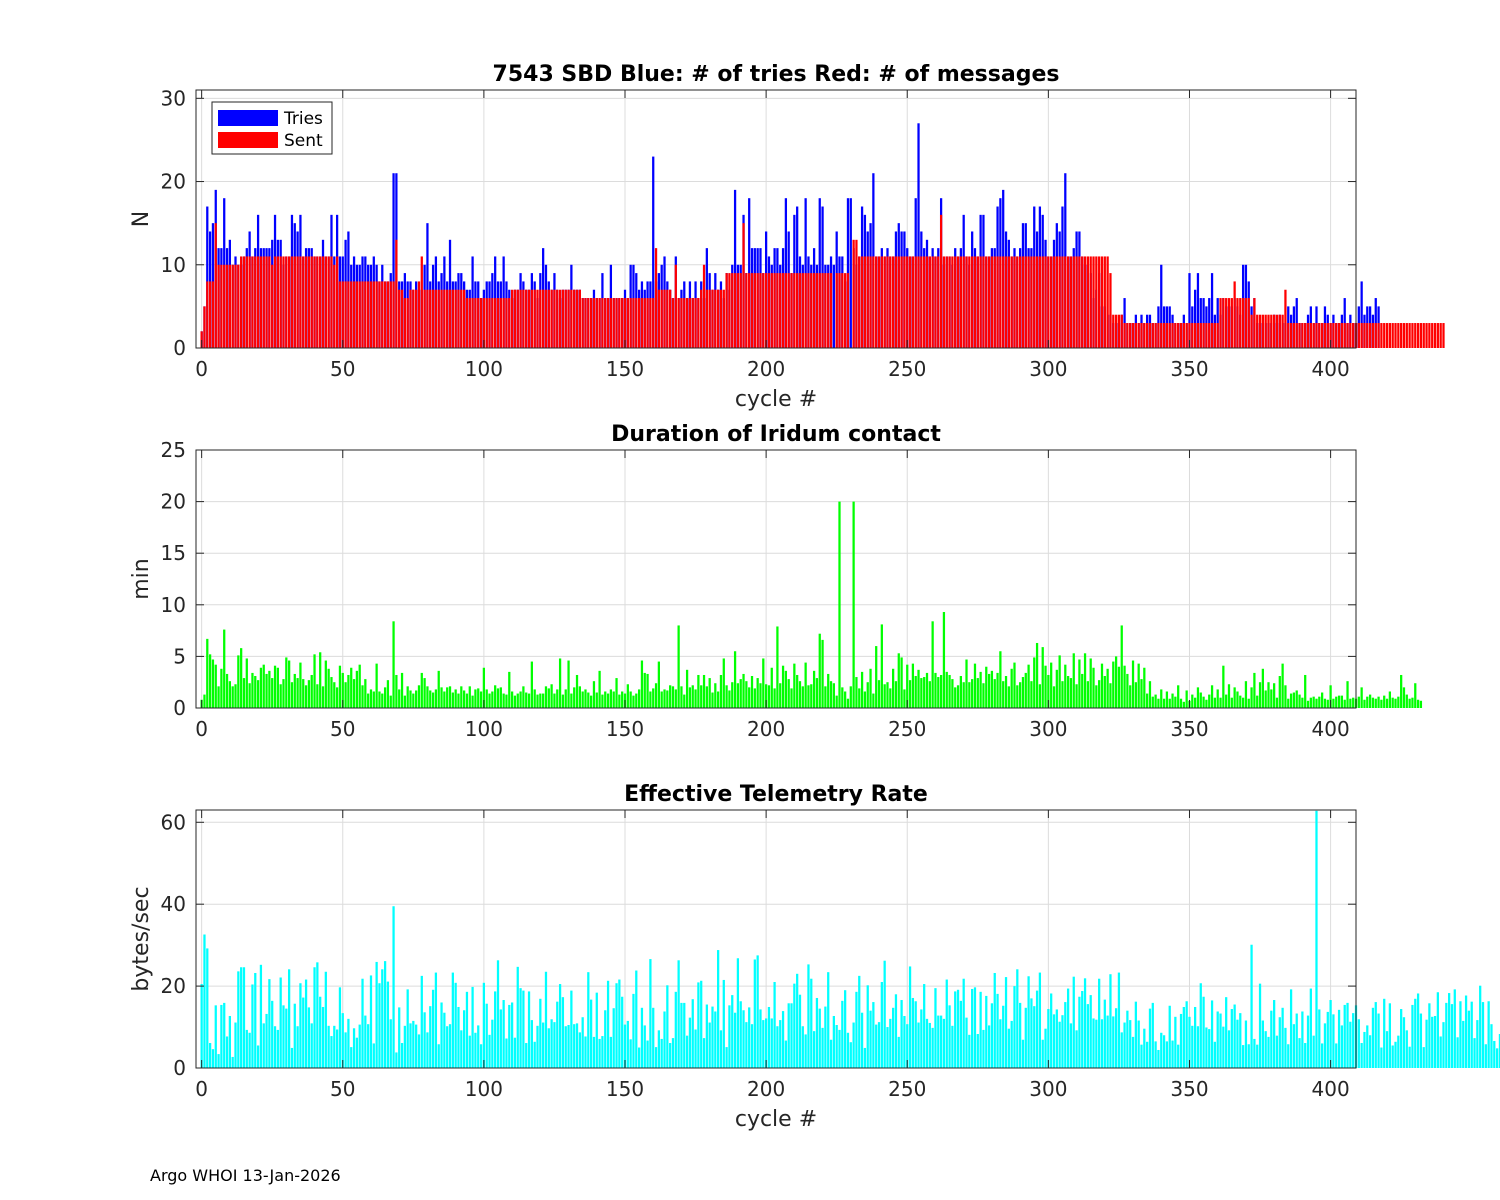  What do you see at coordinates (1331, 729) in the screenshot?
I see `x-tick-label: 400` at bounding box center [1331, 729].